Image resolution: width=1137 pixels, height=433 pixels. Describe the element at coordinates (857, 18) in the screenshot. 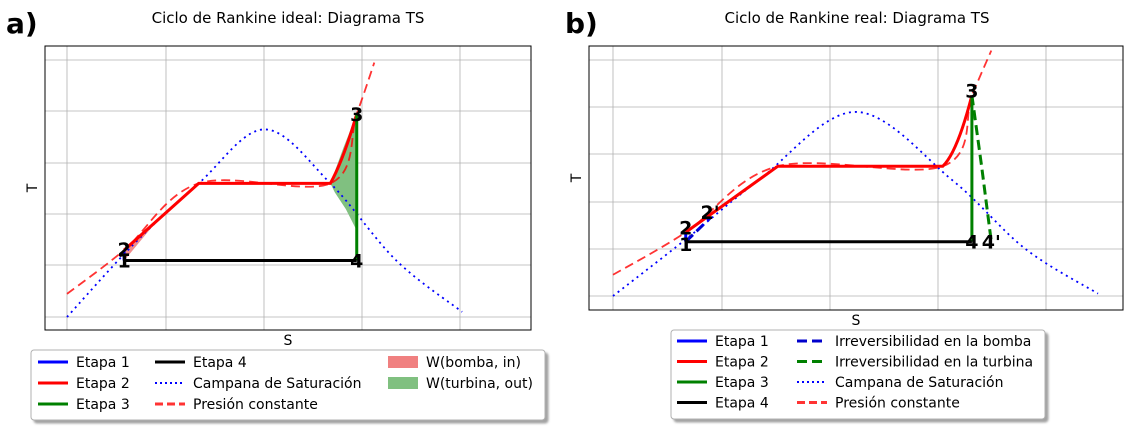

I see `panel-b-title: Ciclo de Rankine real: Diagrama TS` at that location.